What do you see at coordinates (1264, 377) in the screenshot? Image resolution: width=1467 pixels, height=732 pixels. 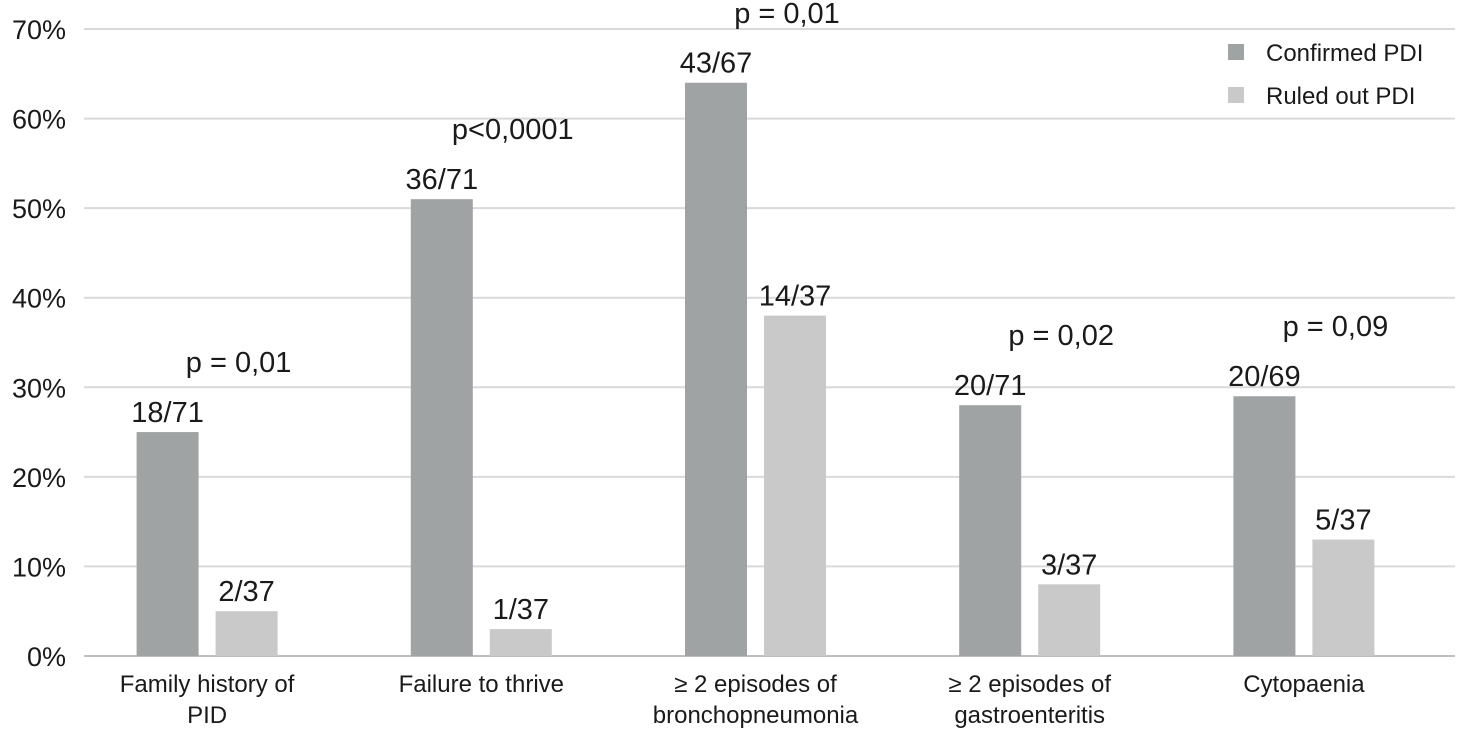 I see `data-label: 20/69` at bounding box center [1264, 377].